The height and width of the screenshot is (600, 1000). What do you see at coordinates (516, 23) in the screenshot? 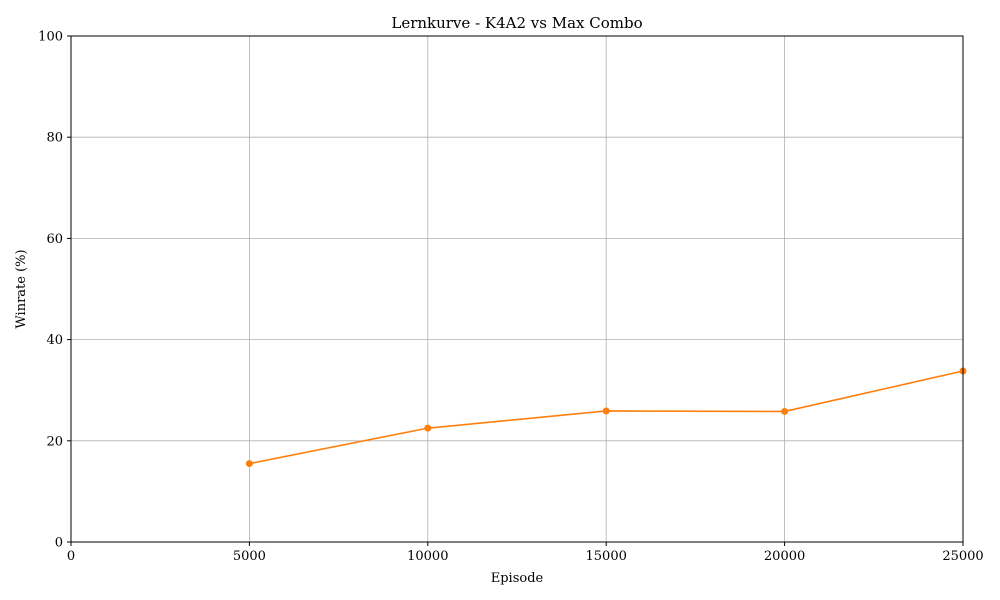
I see `chart-title: Lernkurve - K4A2 vs Max Combo` at bounding box center [516, 23].